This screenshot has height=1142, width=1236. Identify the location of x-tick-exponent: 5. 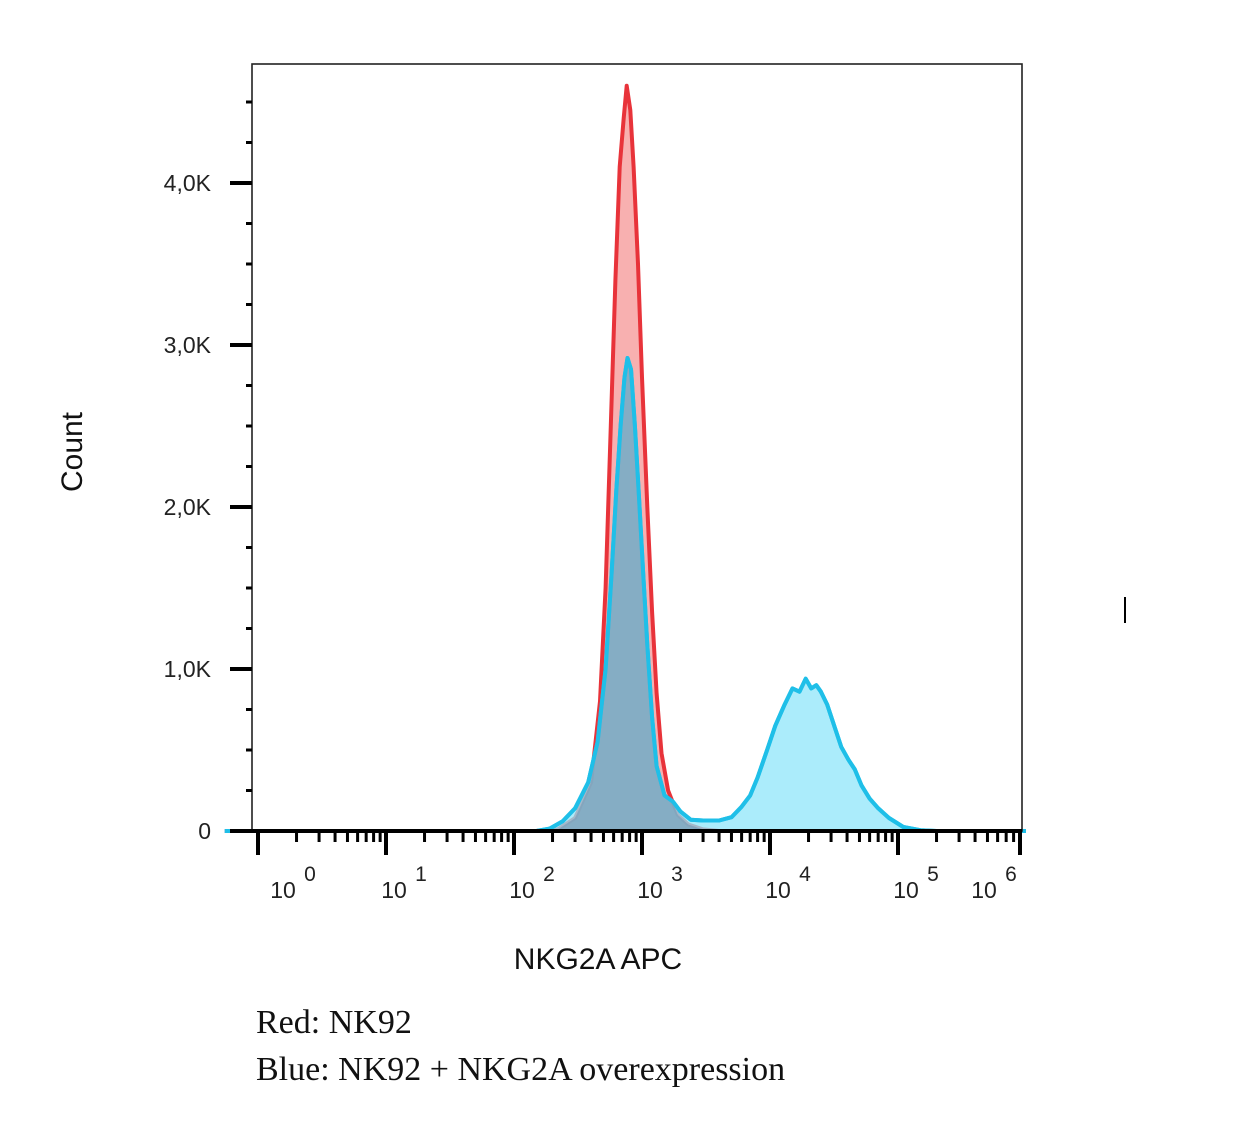
(933, 874).